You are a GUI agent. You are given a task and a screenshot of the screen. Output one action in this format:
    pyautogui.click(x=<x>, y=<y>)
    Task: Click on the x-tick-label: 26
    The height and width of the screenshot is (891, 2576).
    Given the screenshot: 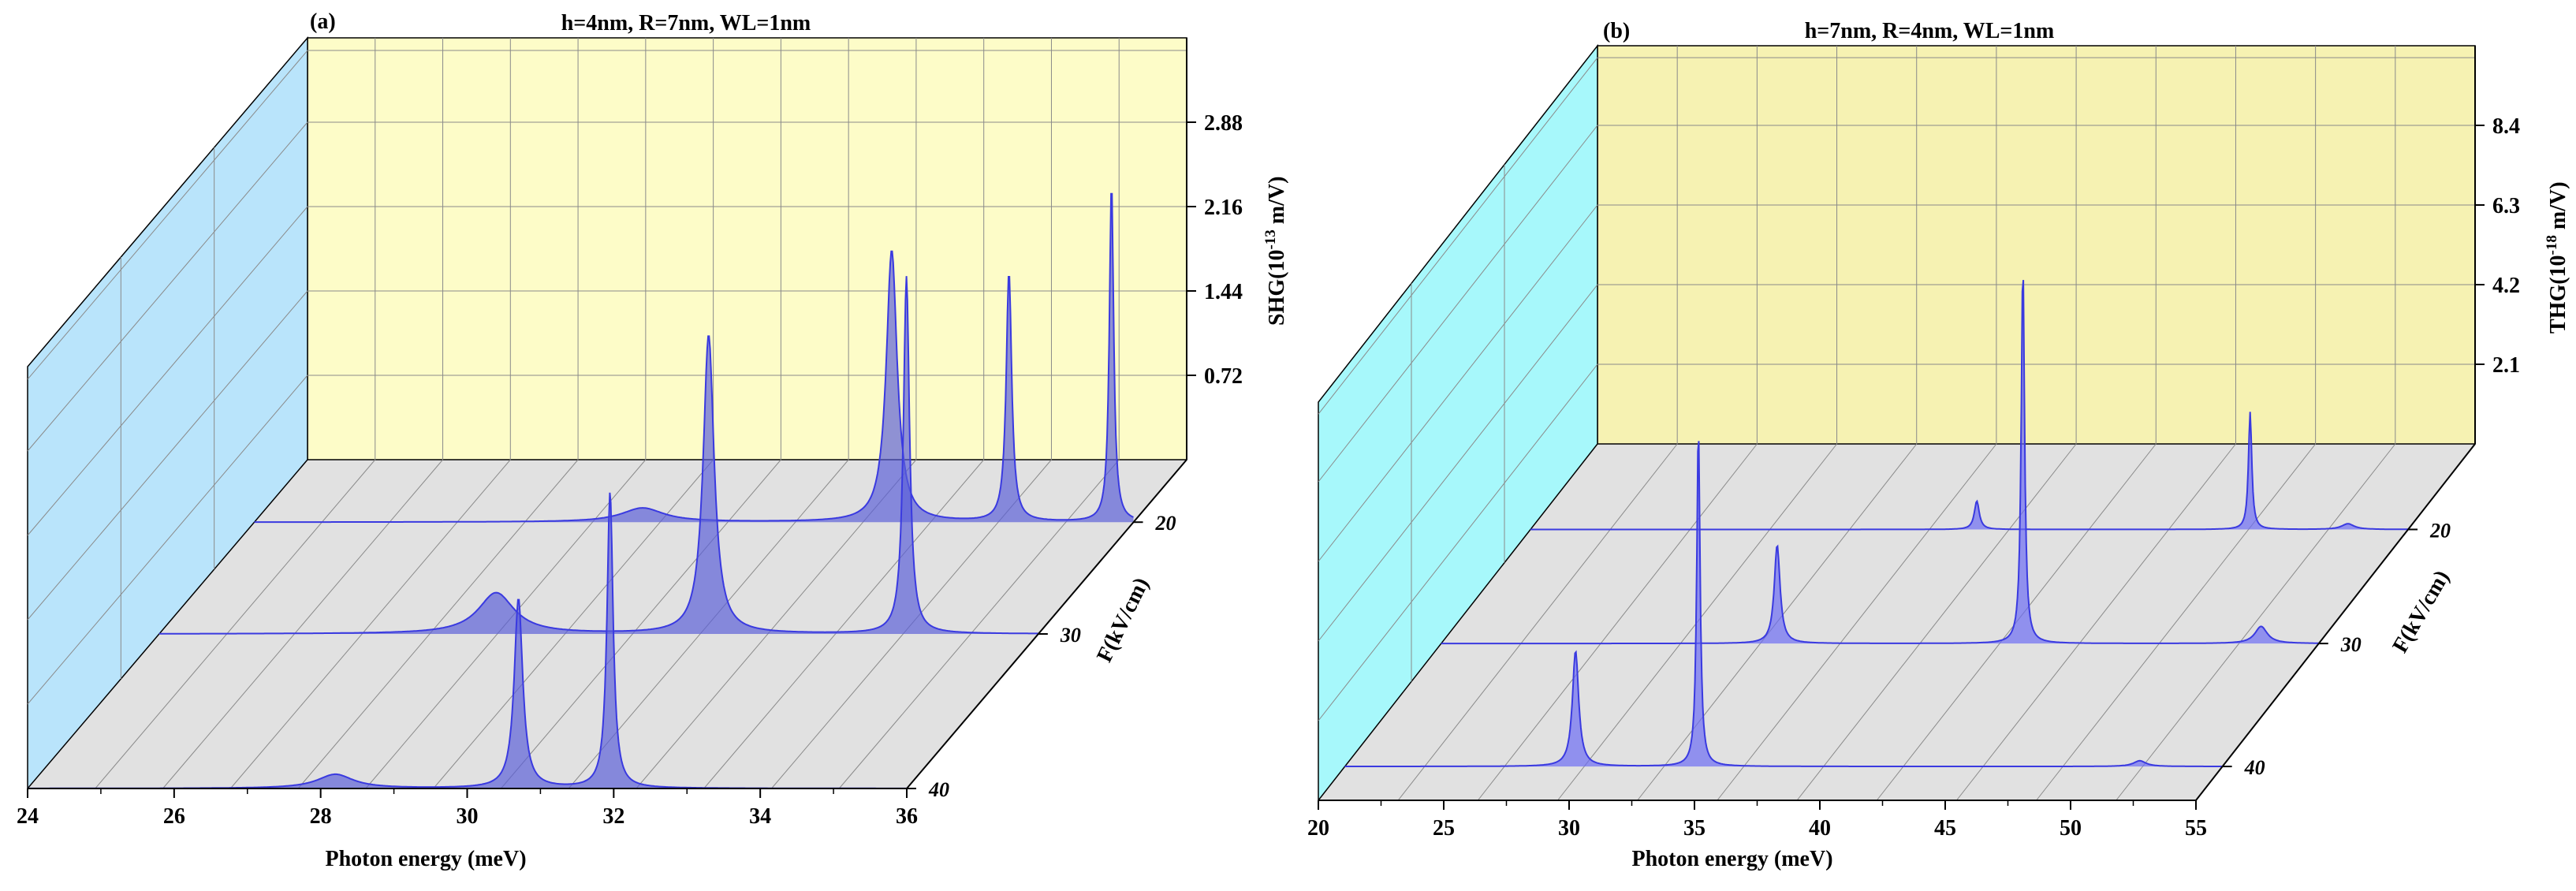 What is the action you would take?
    pyautogui.click(x=174, y=816)
    